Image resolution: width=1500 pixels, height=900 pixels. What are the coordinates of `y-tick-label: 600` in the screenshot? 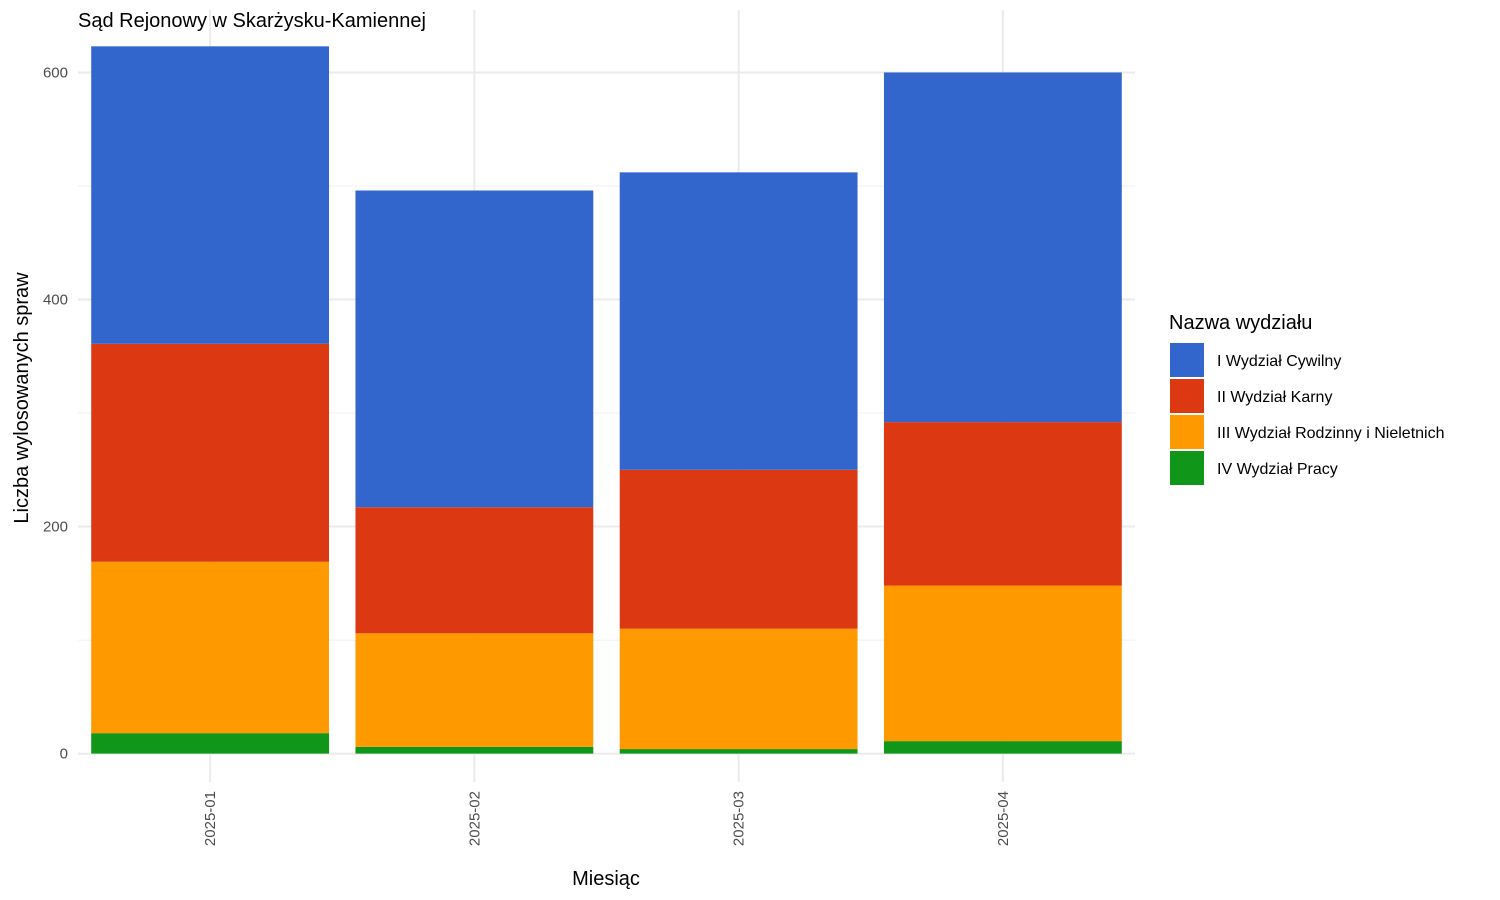 It's located at (55, 72).